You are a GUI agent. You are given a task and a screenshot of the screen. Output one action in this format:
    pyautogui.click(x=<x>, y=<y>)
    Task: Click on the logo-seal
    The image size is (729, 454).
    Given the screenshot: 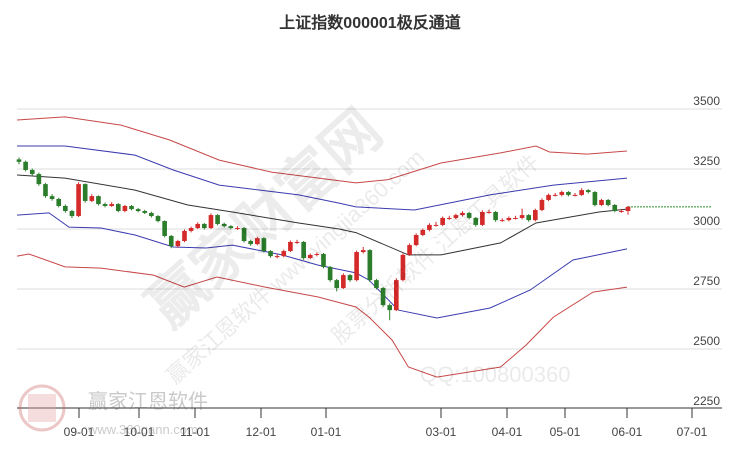 What is the action you would take?
    pyautogui.click(x=42, y=408)
    